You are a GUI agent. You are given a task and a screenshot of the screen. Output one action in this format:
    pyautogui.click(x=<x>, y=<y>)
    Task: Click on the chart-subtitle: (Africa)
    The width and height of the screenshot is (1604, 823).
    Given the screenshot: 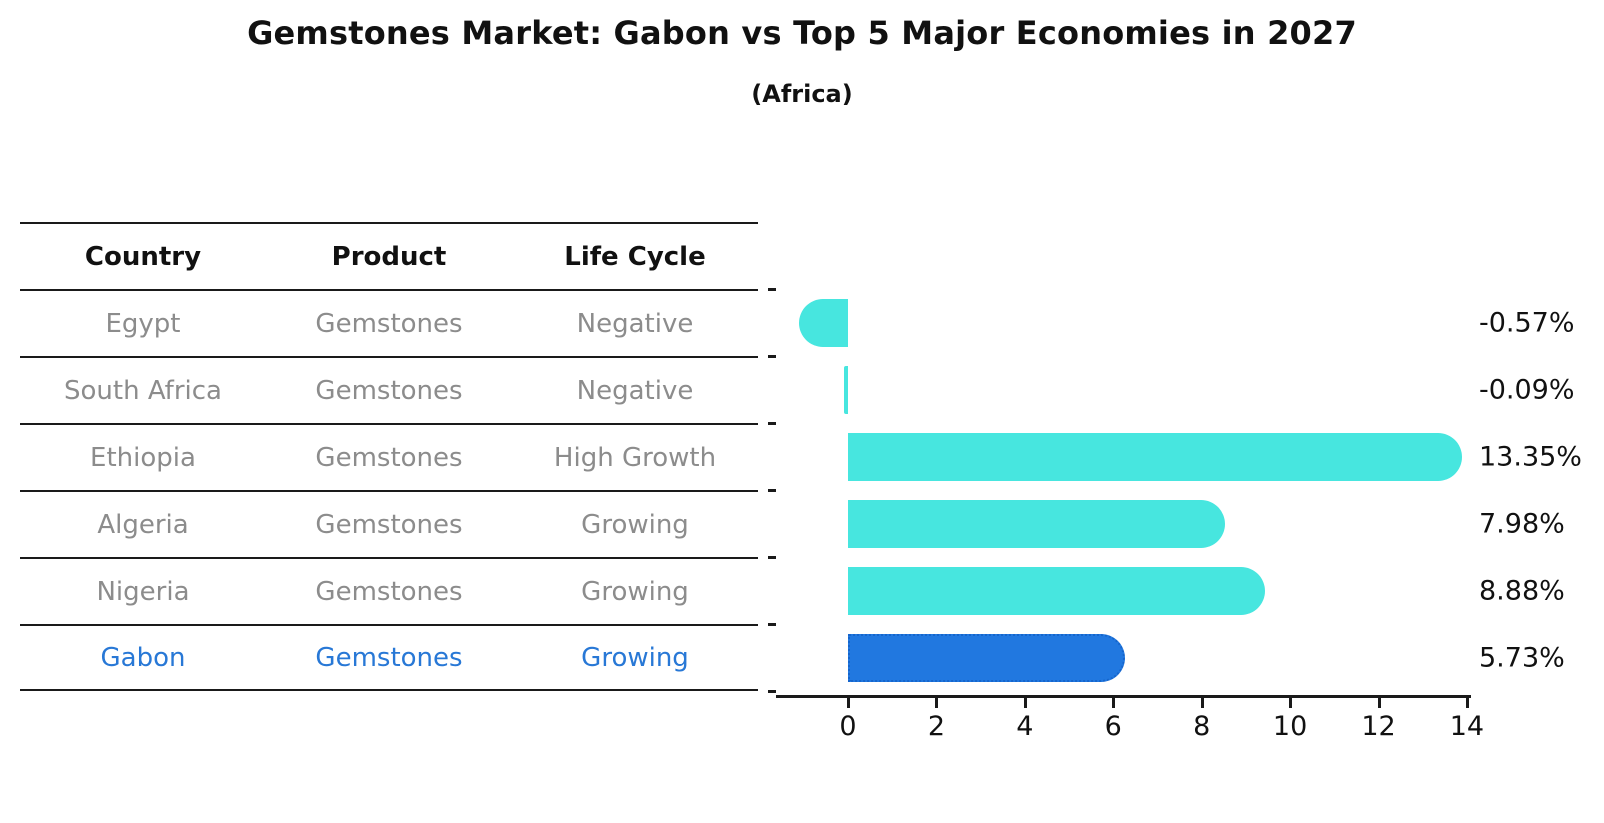 What is the action you would take?
    pyautogui.click(x=802, y=94)
    